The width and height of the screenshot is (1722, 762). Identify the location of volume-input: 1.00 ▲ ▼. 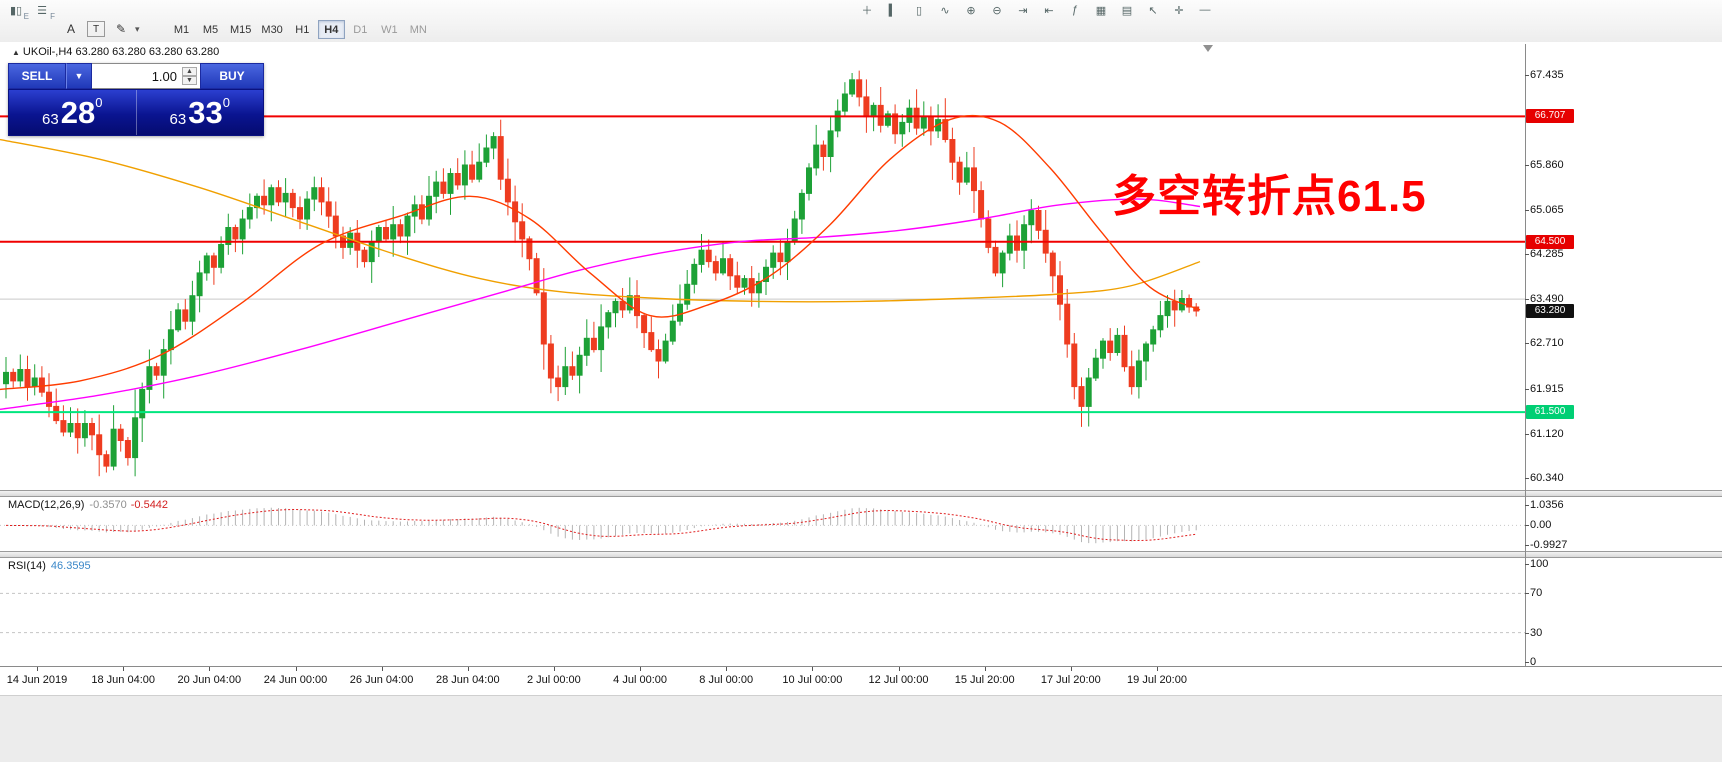
(146, 76).